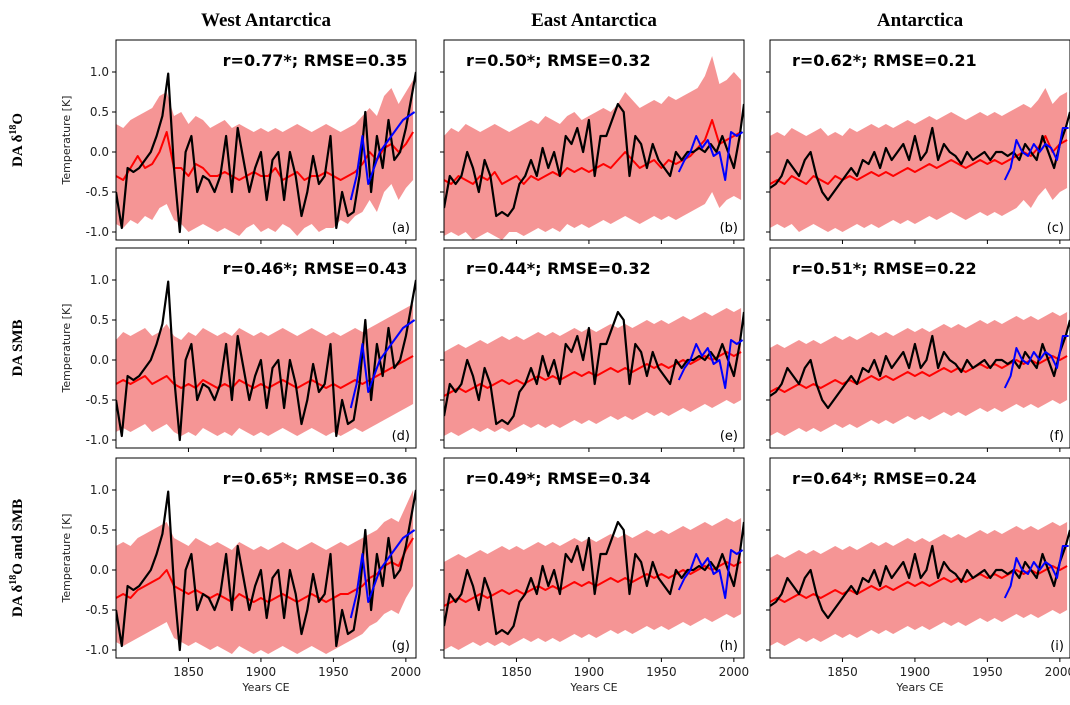  I want to click on row-title-suffix: O, so click(18, 119).